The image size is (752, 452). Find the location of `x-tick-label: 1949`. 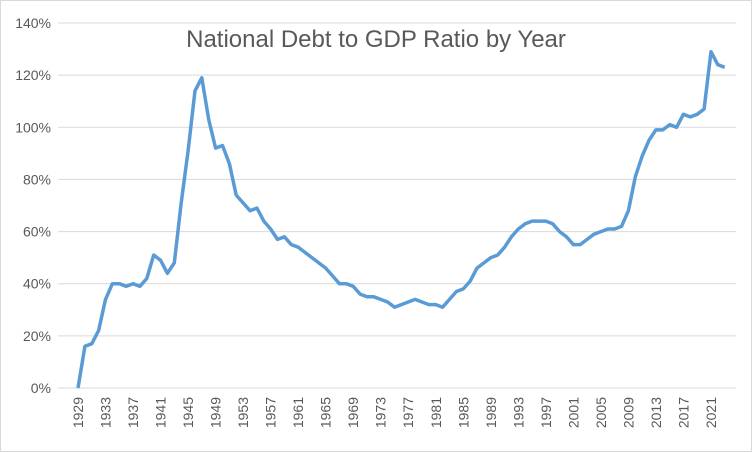

x-tick-label: 1949 is located at coordinates (216, 412).